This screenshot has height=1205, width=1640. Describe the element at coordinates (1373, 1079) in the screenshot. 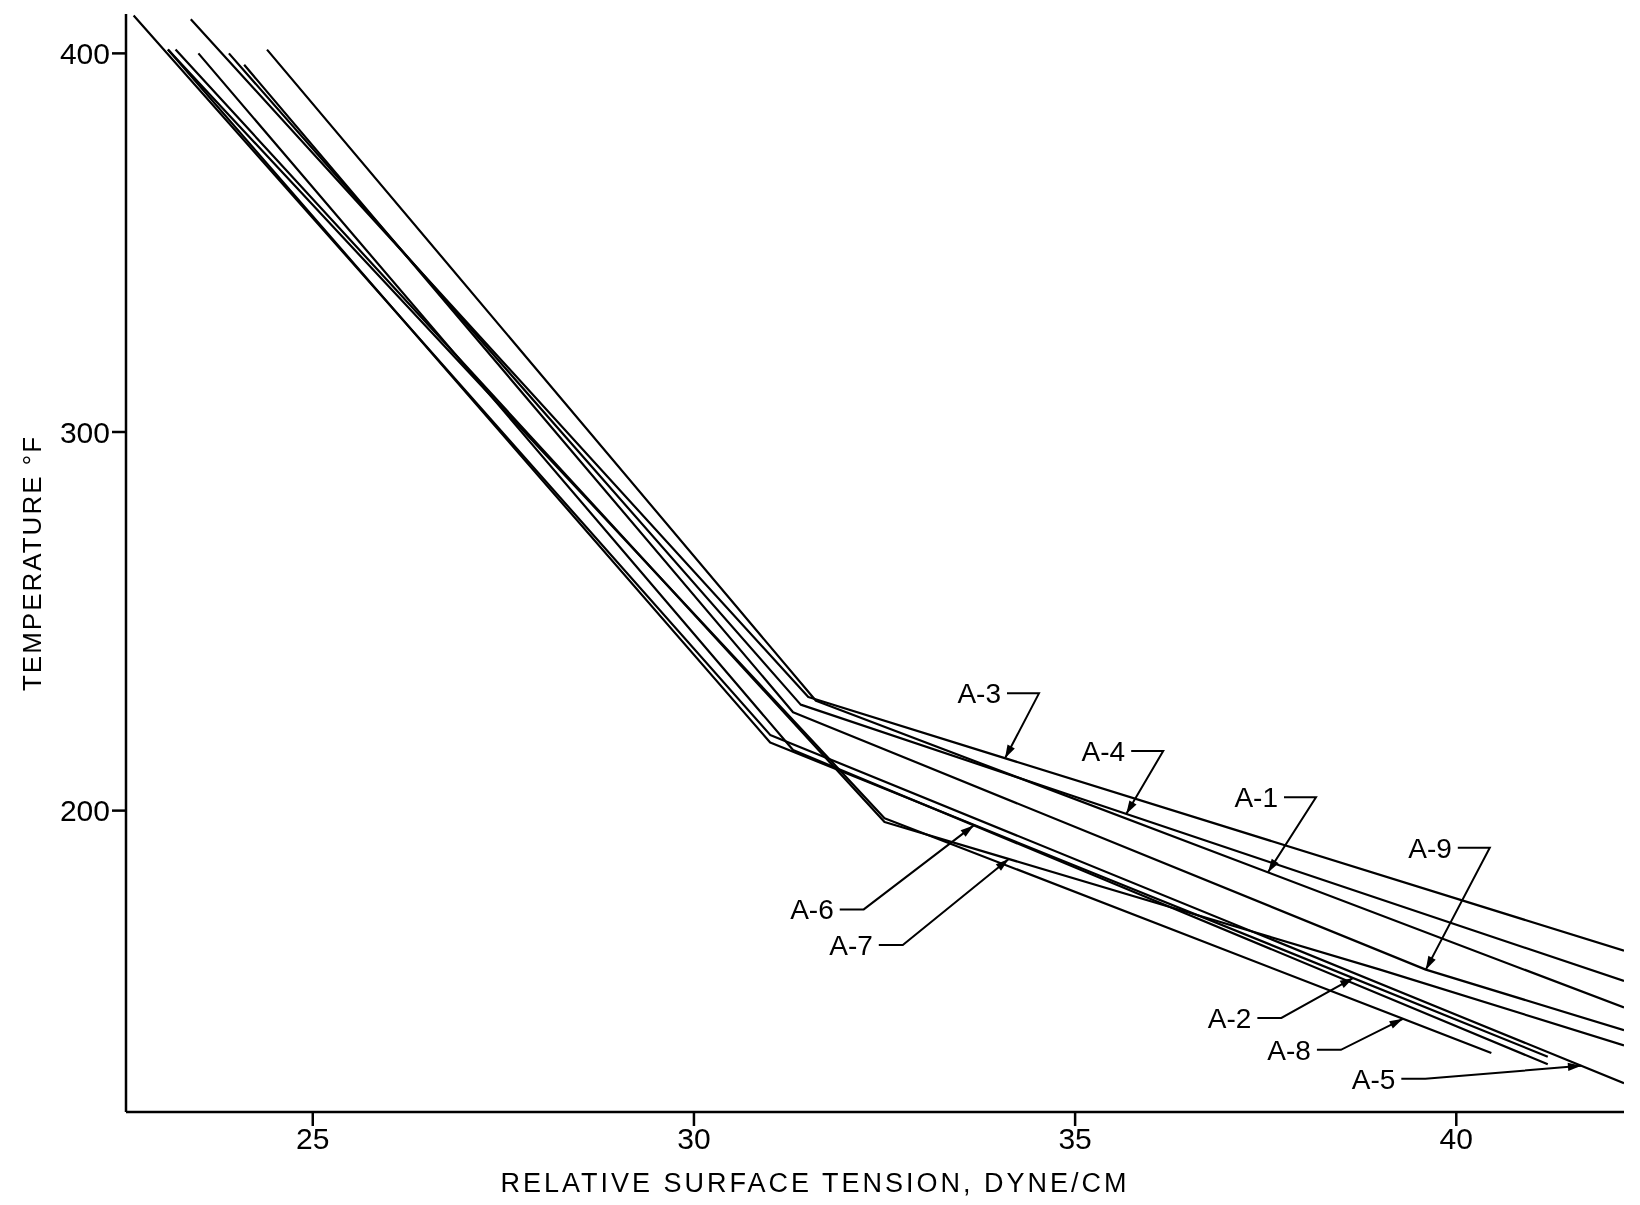

I see `annotation: A-5` at that location.